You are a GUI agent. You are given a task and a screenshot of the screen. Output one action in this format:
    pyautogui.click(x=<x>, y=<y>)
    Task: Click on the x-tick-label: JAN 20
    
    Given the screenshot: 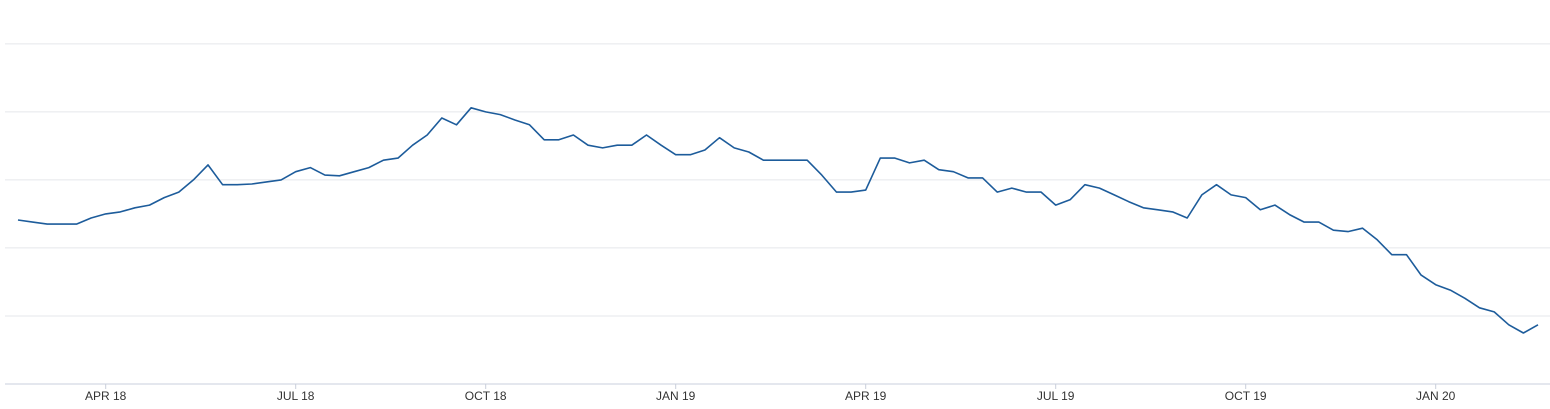 What is the action you would take?
    pyautogui.click(x=1436, y=396)
    